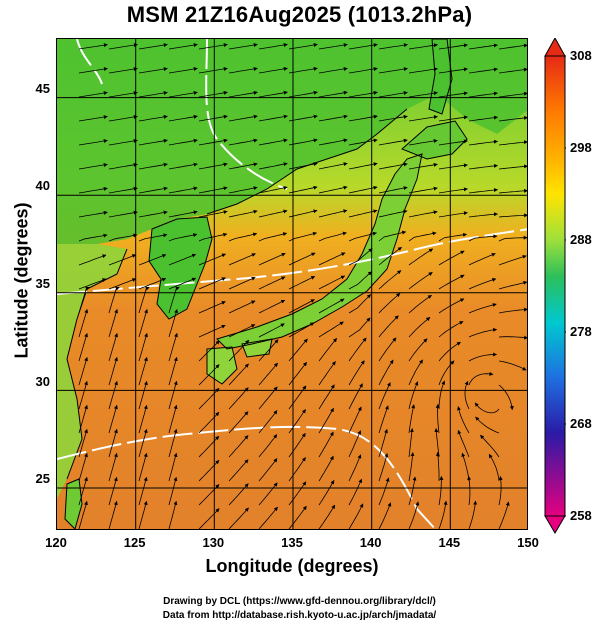  I want to click on y-tick-label: 45, so click(42, 88).